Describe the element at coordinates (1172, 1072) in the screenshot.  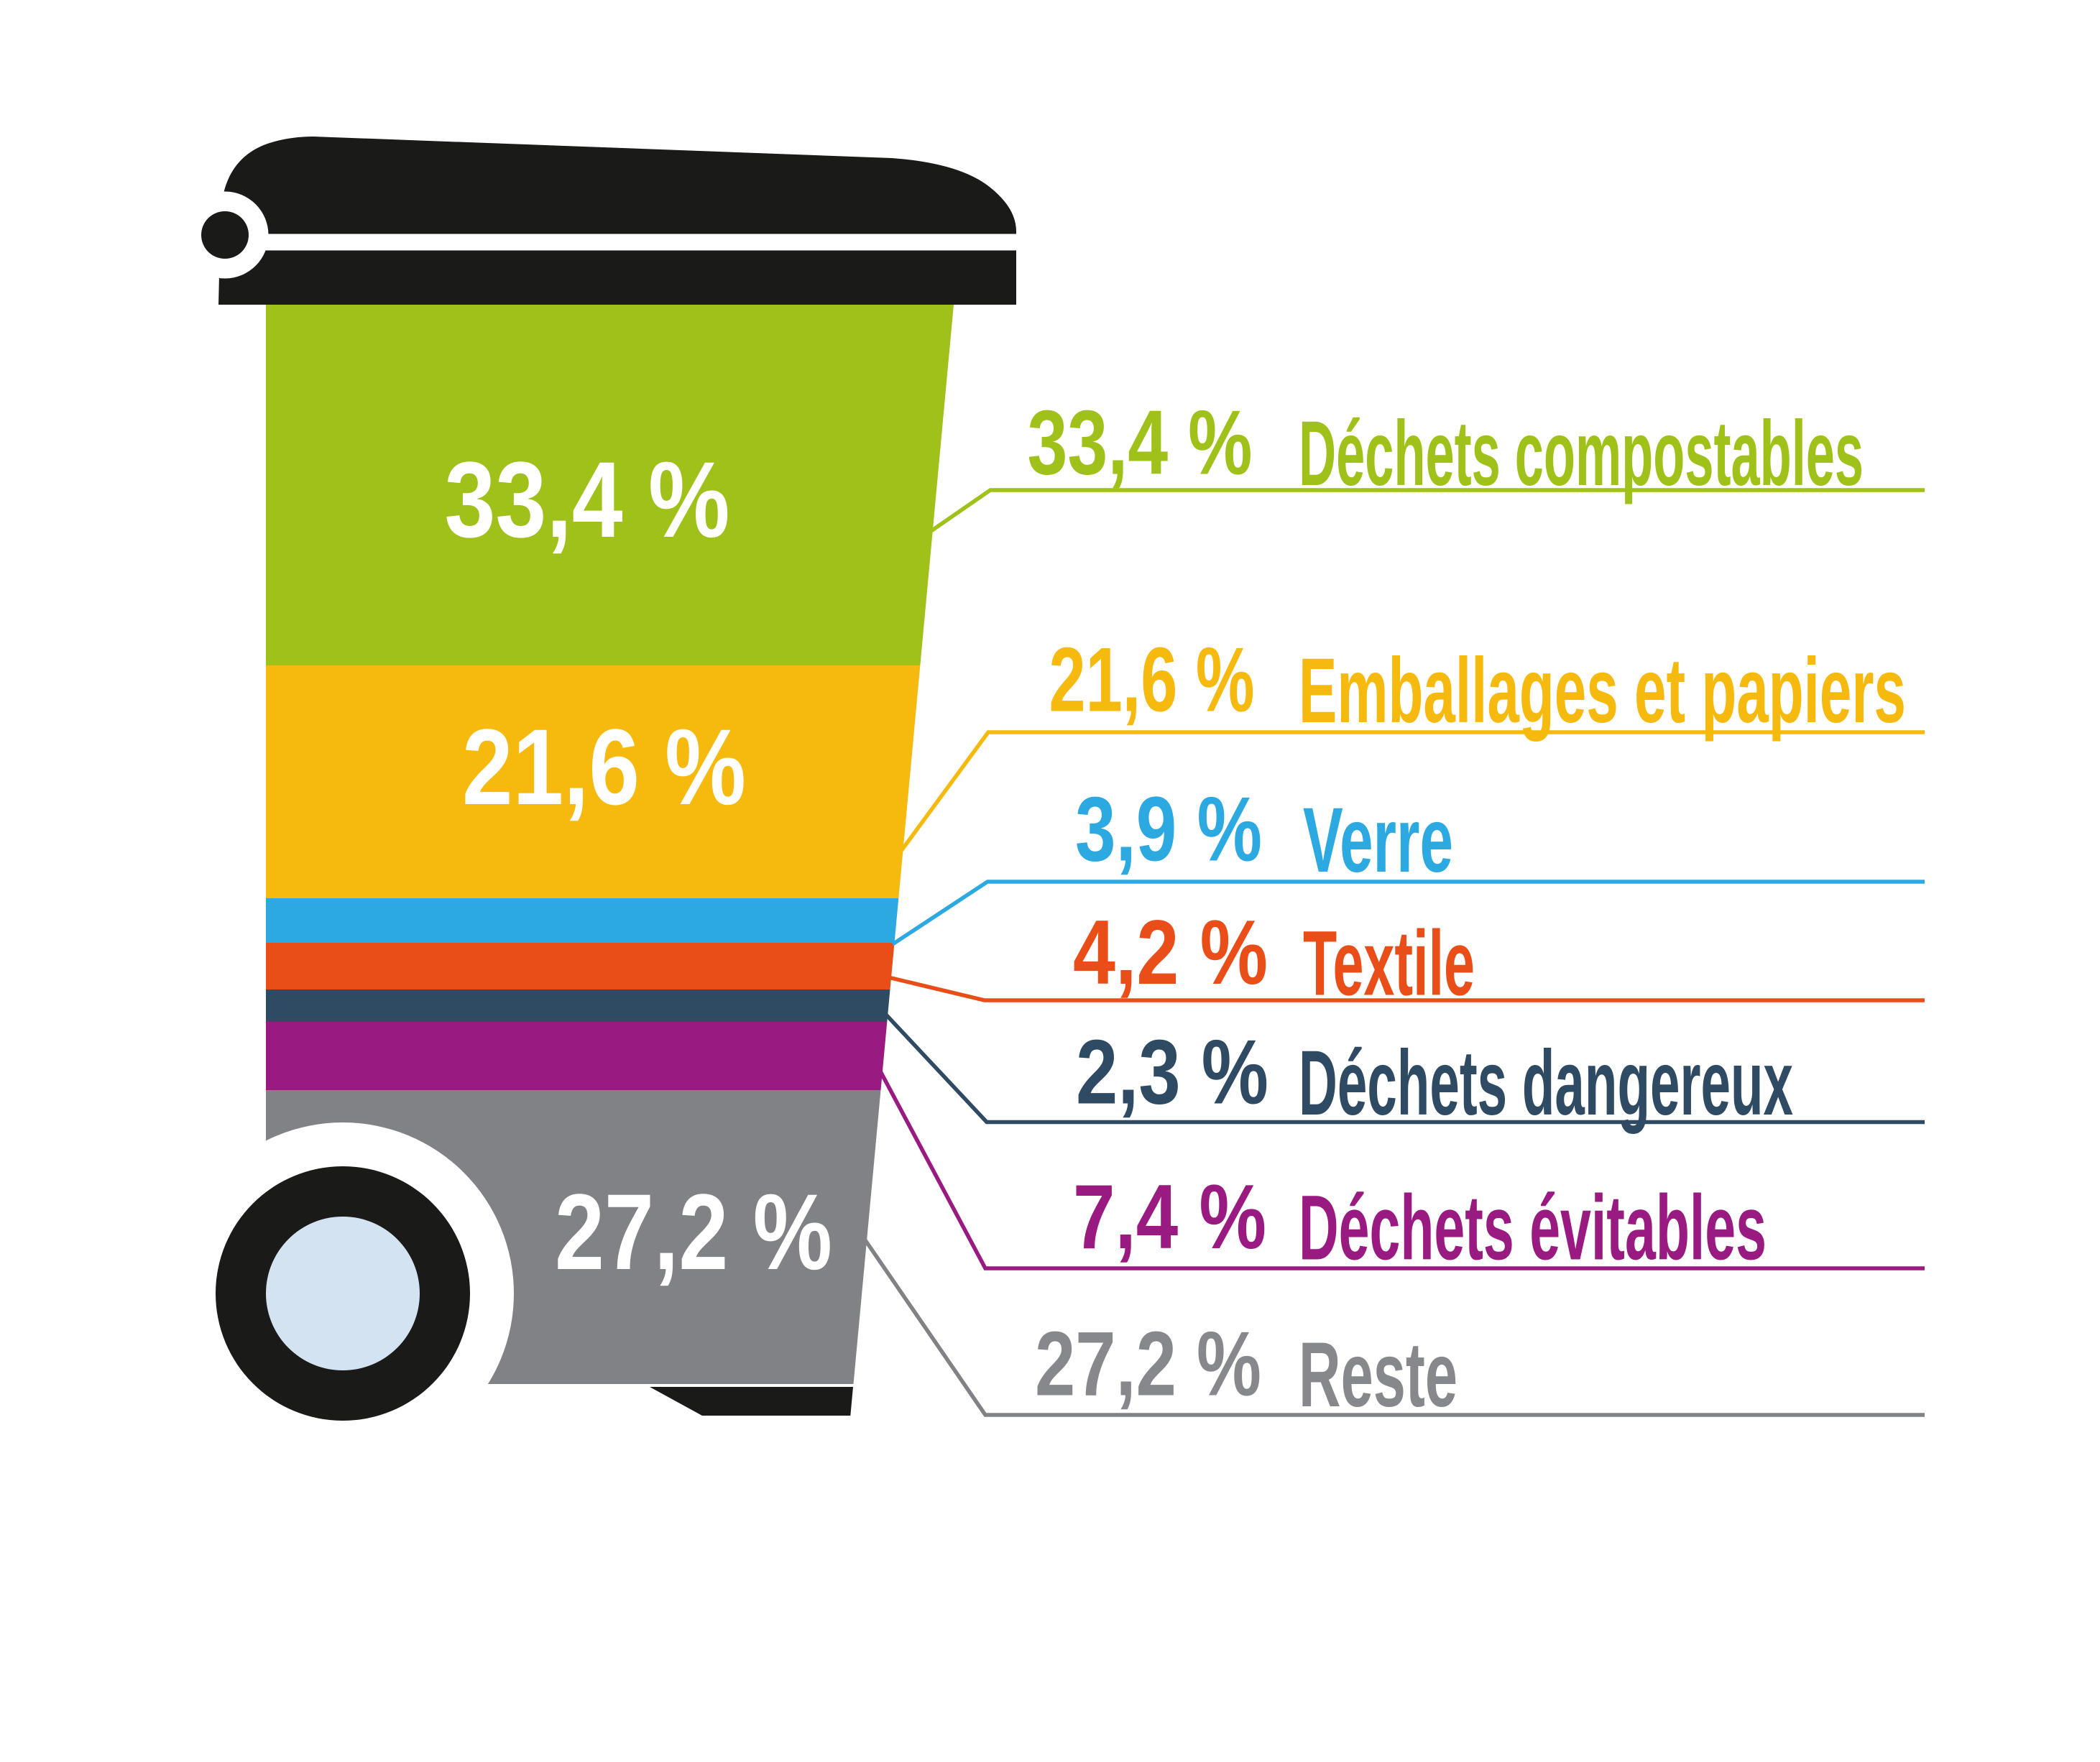
I see `svg-text: 2,3 %` at that location.